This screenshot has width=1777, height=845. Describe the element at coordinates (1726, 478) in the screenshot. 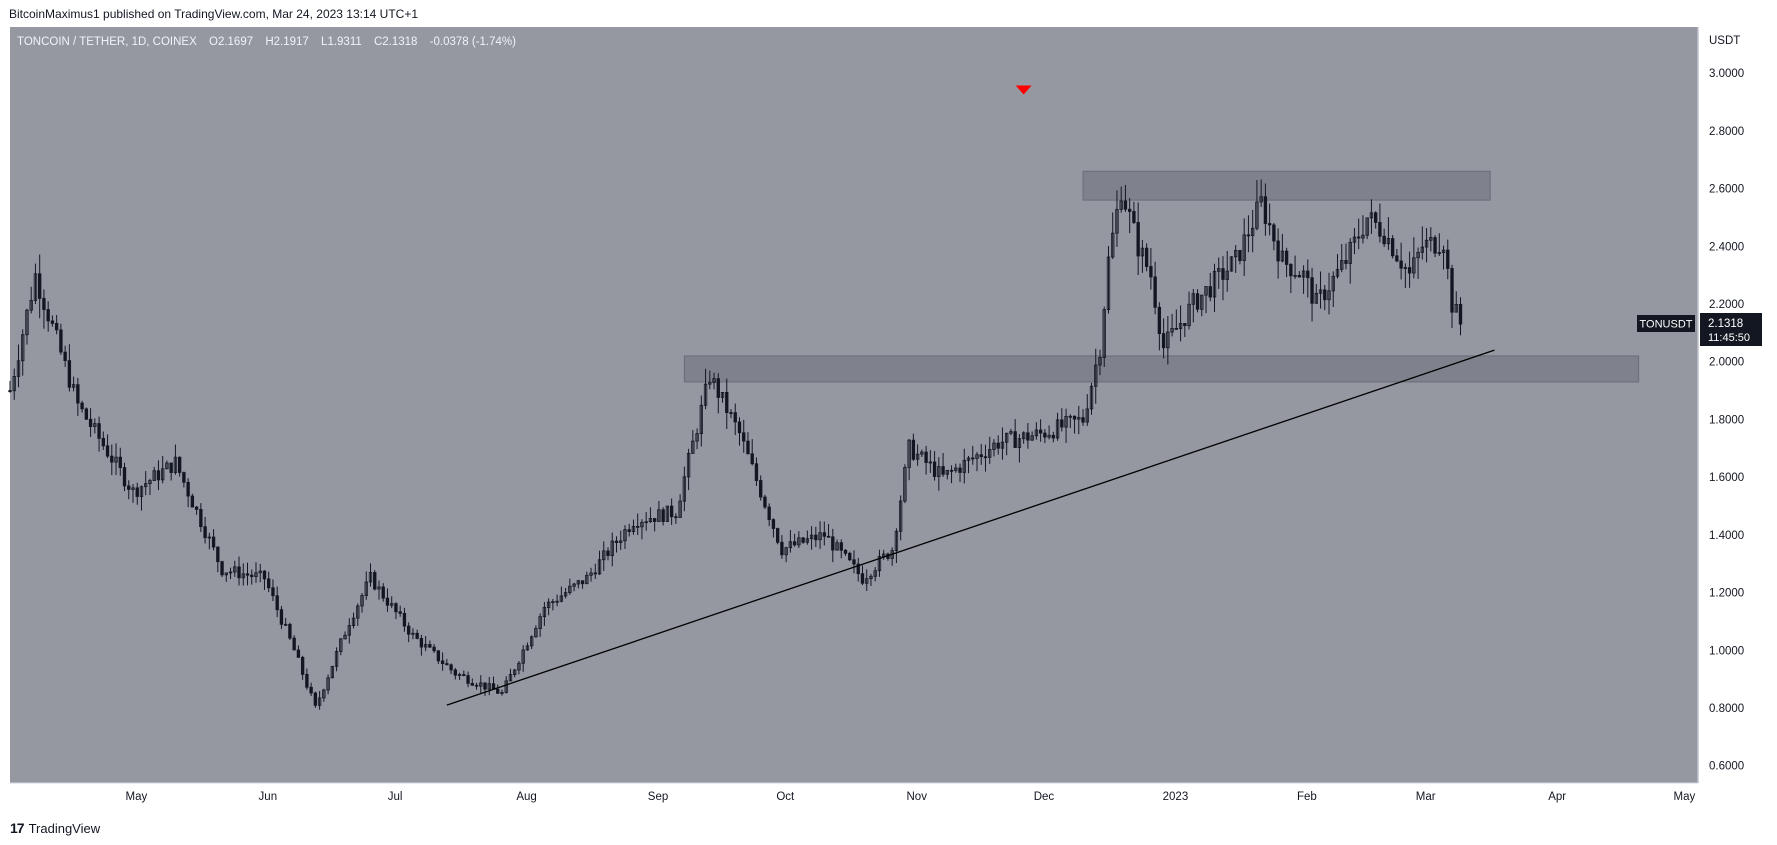

I see `price-axis-tick: 1.6000` at that location.